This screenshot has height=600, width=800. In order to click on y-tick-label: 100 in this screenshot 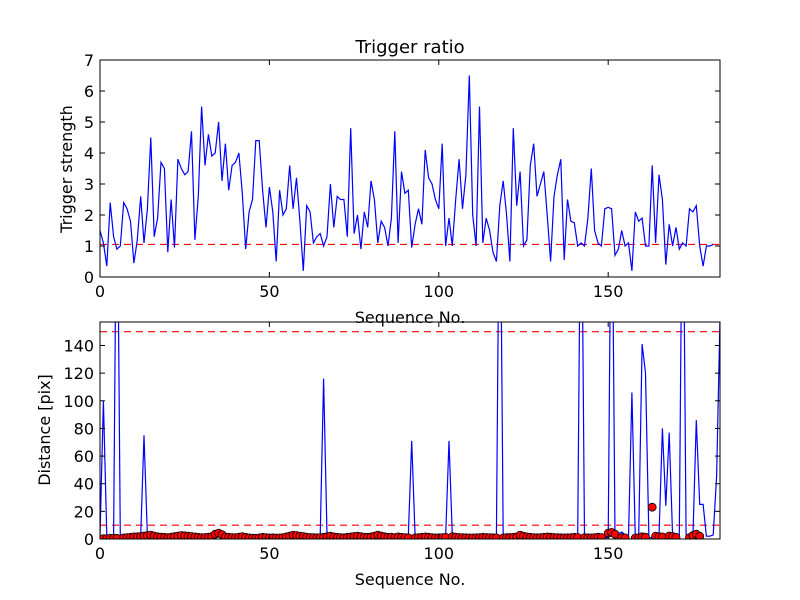, I will do `click(78, 401)`.